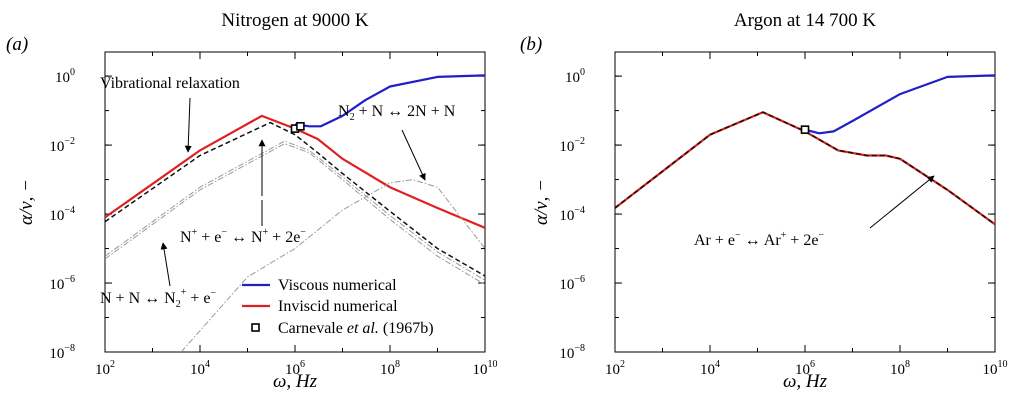  Describe the element at coordinates (255, 327) in the screenshot. I see `legend-swatch-carnevale` at that location.